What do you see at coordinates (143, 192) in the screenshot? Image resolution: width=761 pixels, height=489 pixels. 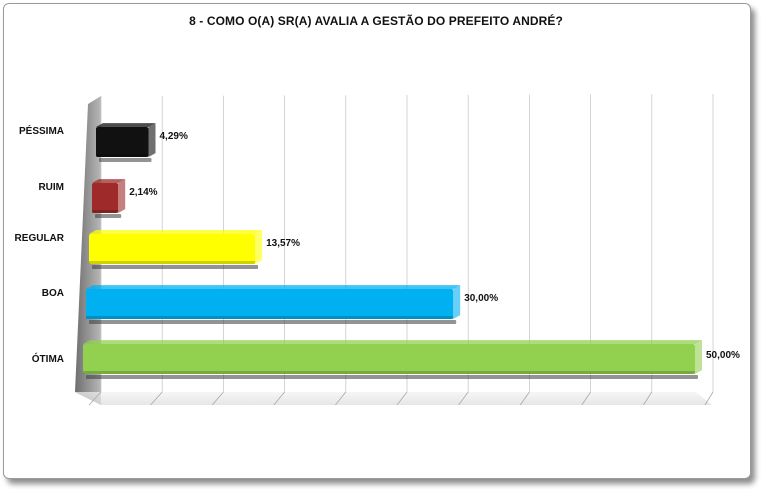 I see `data-label: 2,14%` at bounding box center [143, 192].